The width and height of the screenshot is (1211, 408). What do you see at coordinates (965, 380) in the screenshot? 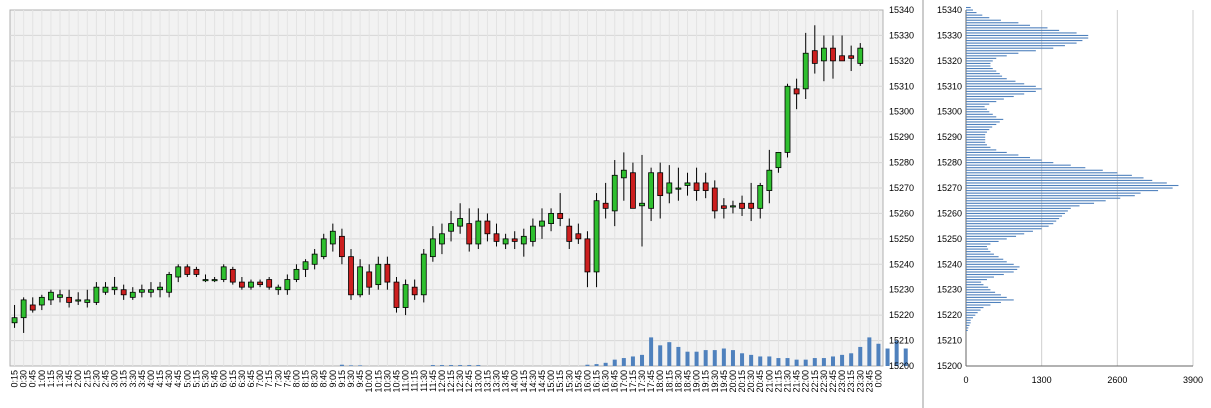
I see `profile-x-tick-label: 0` at bounding box center [965, 380].